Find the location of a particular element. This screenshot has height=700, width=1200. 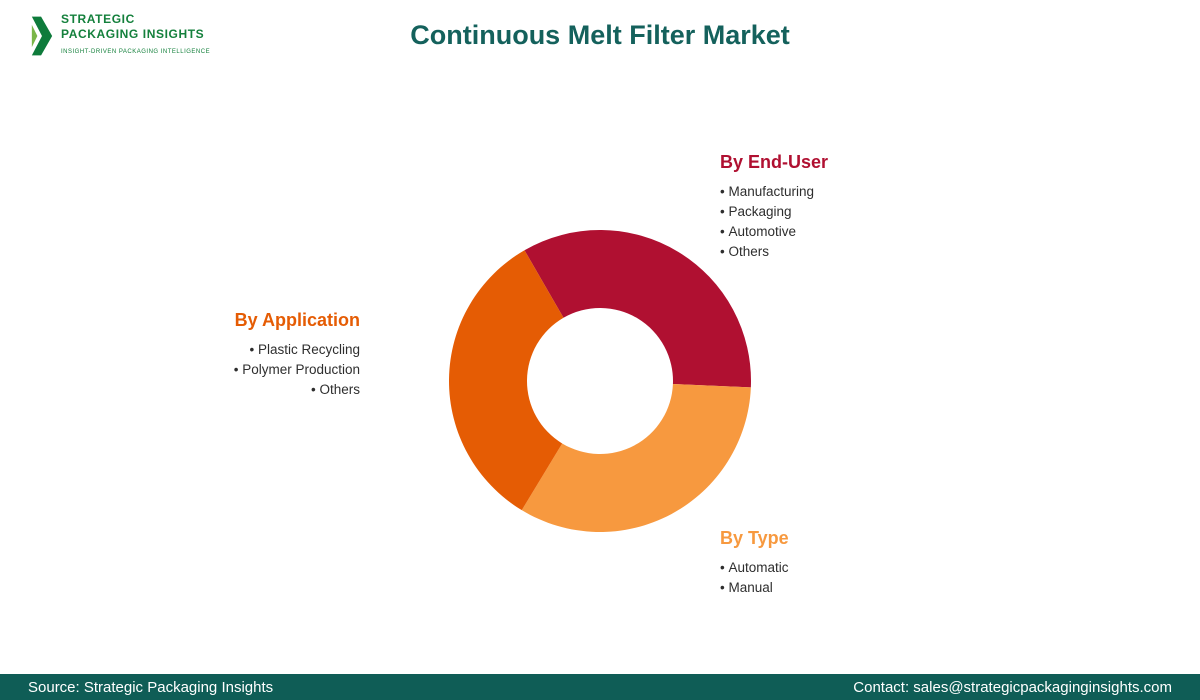

donut-segment-by-application is located at coordinates (506, 380).